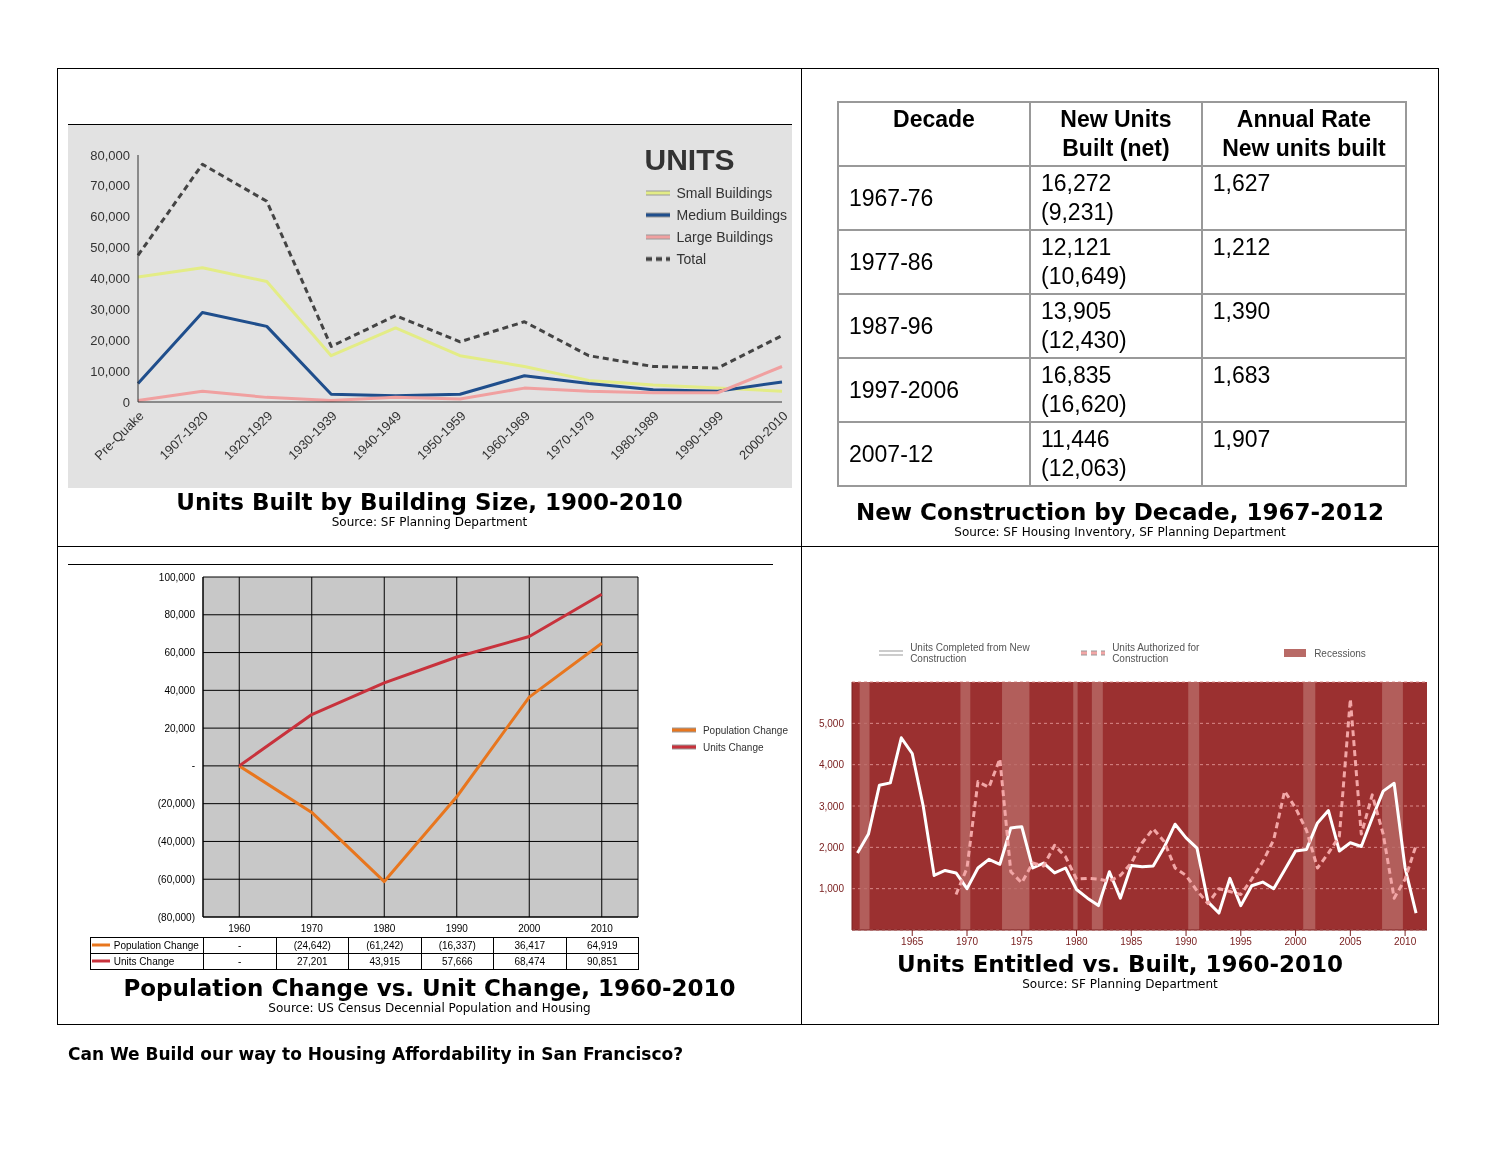  What do you see at coordinates (934, 134) in the screenshot?
I see `text: Decade` at bounding box center [934, 134].